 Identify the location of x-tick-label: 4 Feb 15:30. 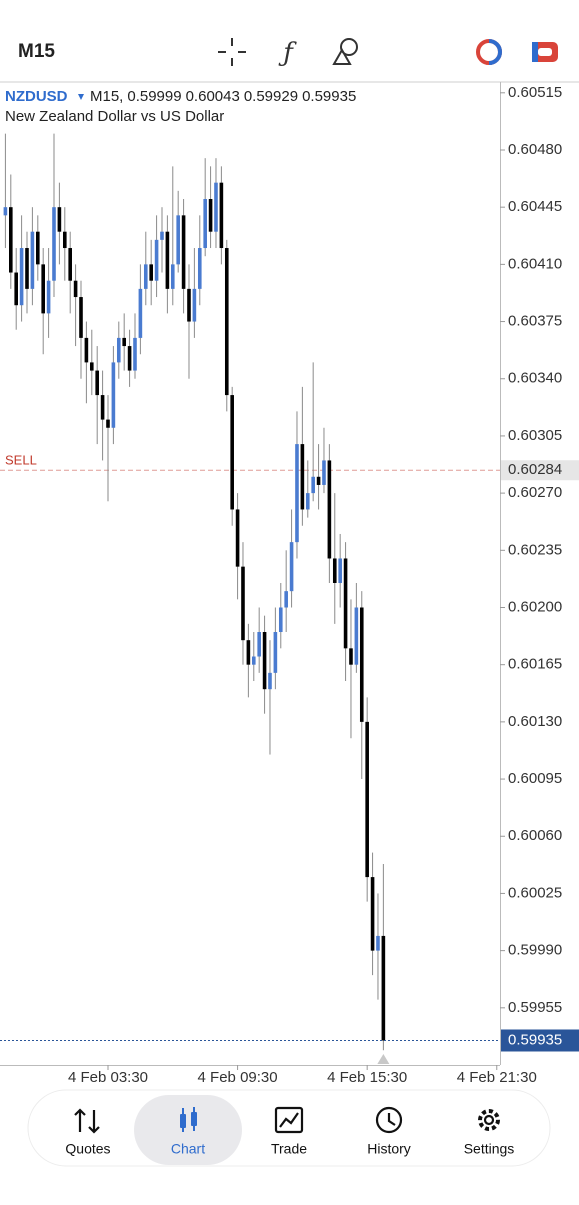
(367, 1077).